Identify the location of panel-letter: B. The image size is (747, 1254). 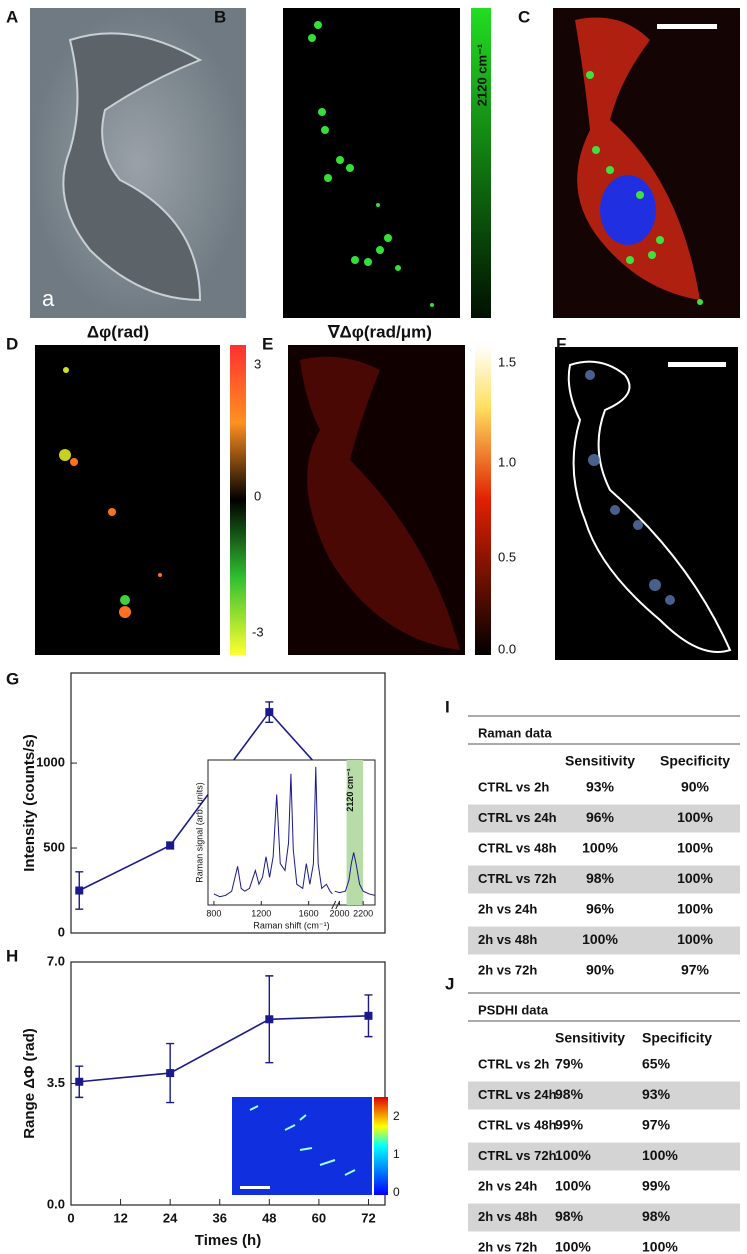
(220, 16).